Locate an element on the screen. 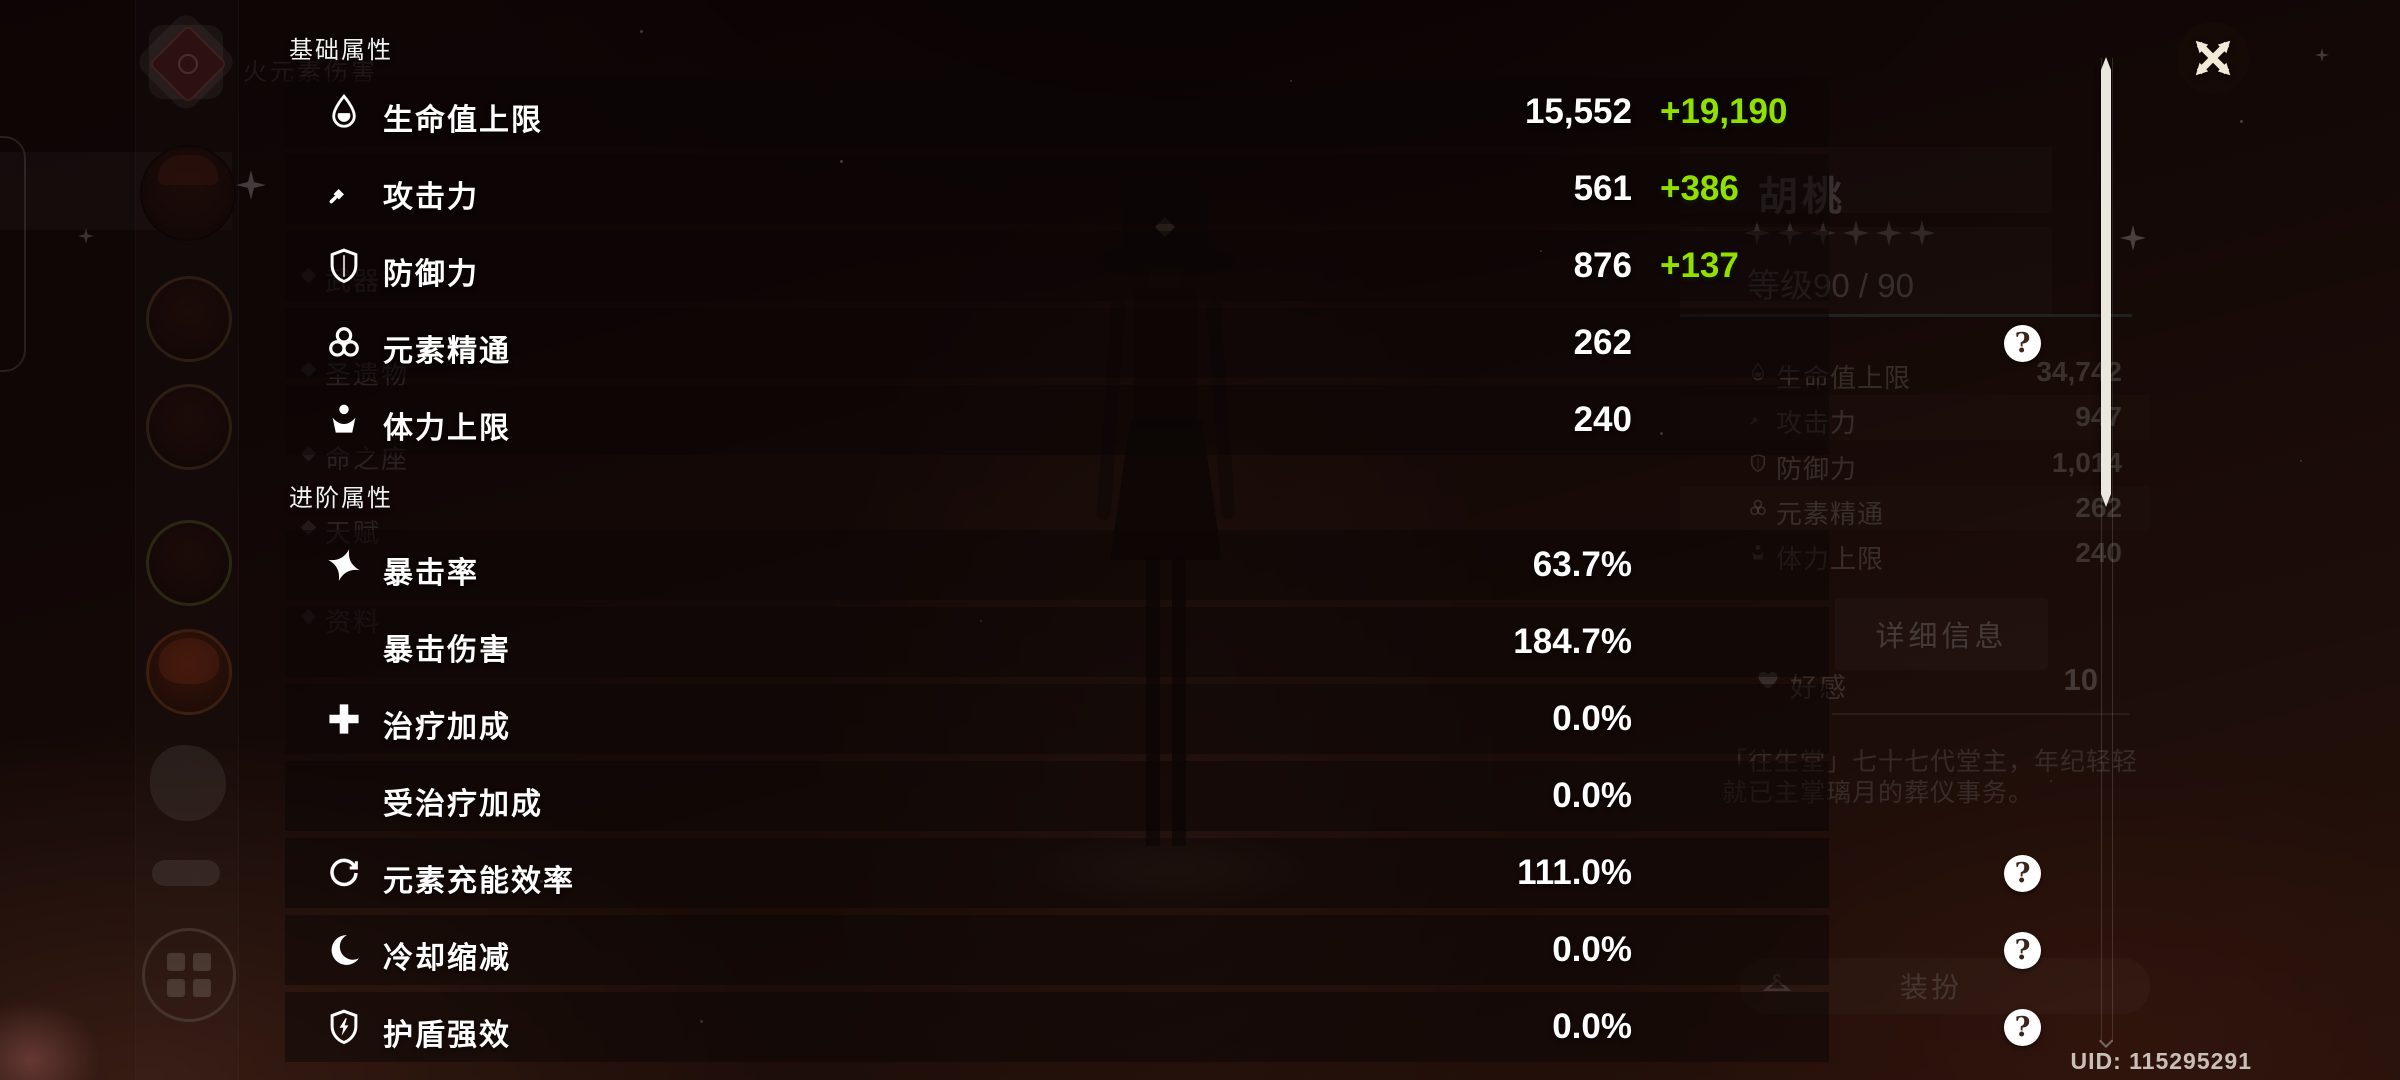 The image size is (2400, 1080). energy-recharge-icon is located at coordinates (344, 873).